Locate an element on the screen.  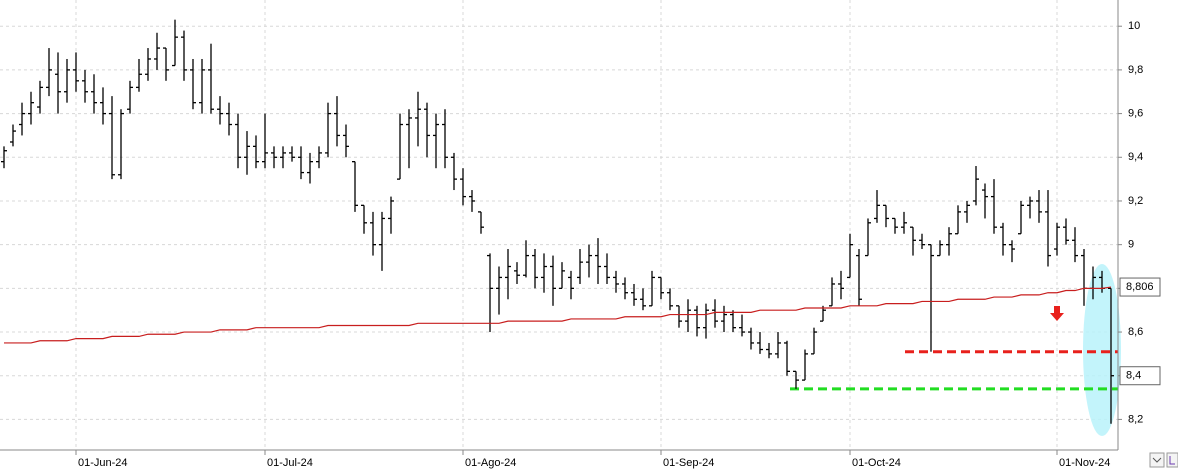
zoom-icon is located at coordinates (1157, 460).